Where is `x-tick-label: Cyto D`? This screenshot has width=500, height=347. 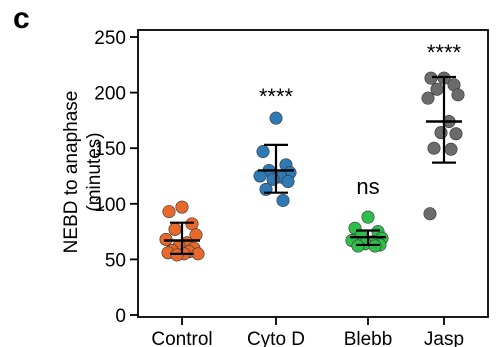 x-tick-label: Cyto D is located at coordinates (276, 338).